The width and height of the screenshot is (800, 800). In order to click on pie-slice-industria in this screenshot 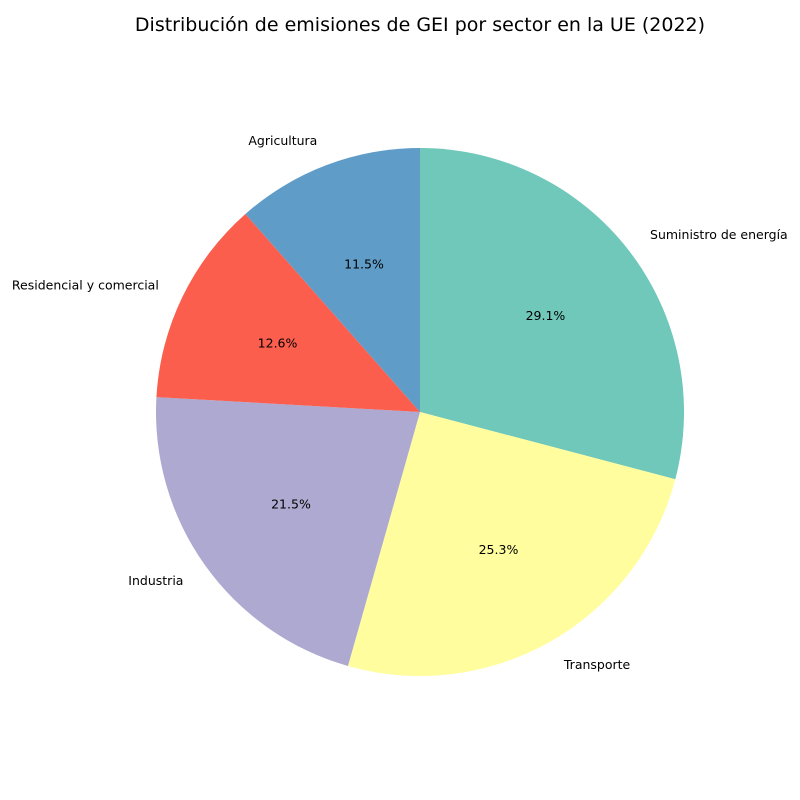, I will do `click(288, 531)`.